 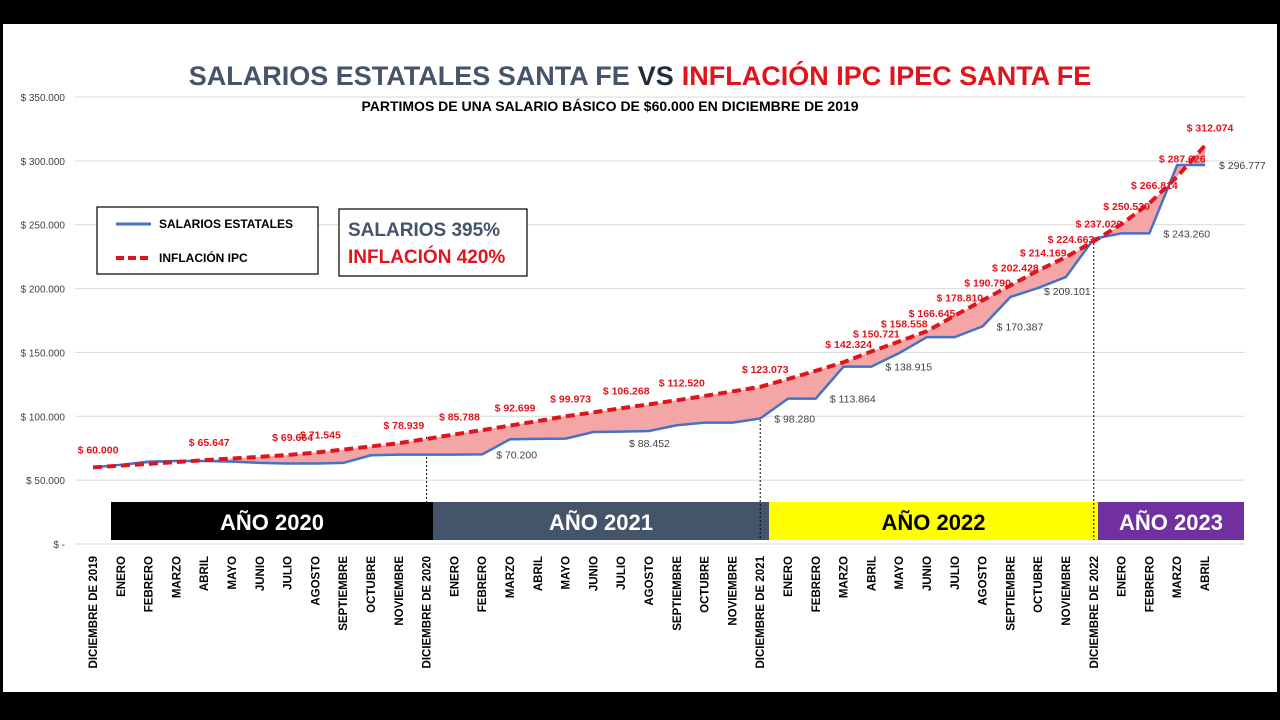 What do you see at coordinates (203, 257) in the screenshot?
I see `legend-inflacion-label: INFLACIÓN IPC` at bounding box center [203, 257].